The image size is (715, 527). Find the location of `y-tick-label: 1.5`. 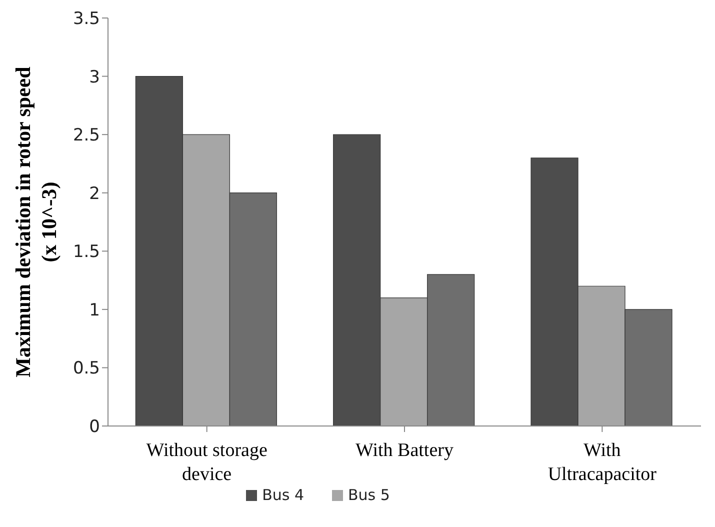

y-tick-label: 1.5 is located at coordinates (86, 252).